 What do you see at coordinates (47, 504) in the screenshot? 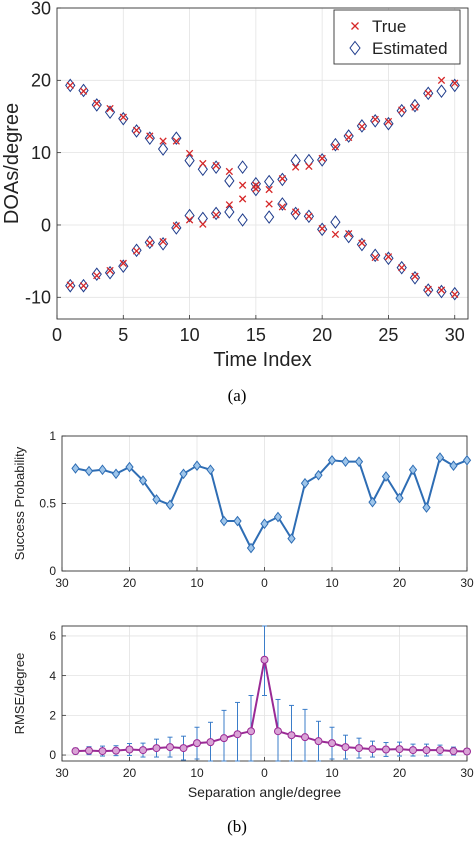
I see `panel-b1-y-tick-label: 0.5` at bounding box center [47, 504].